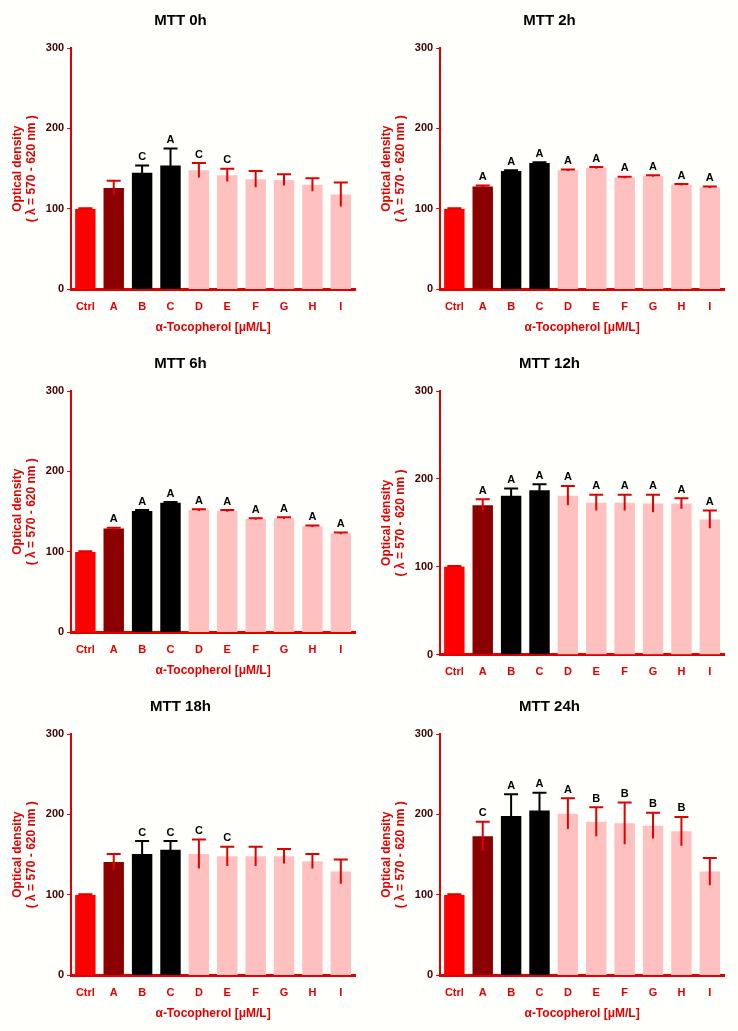 The height and width of the screenshot is (1031, 738). What do you see at coordinates (549, 706) in the screenshot?
I see `chart-title: MTT 24h` at bounding box center [549, 706].